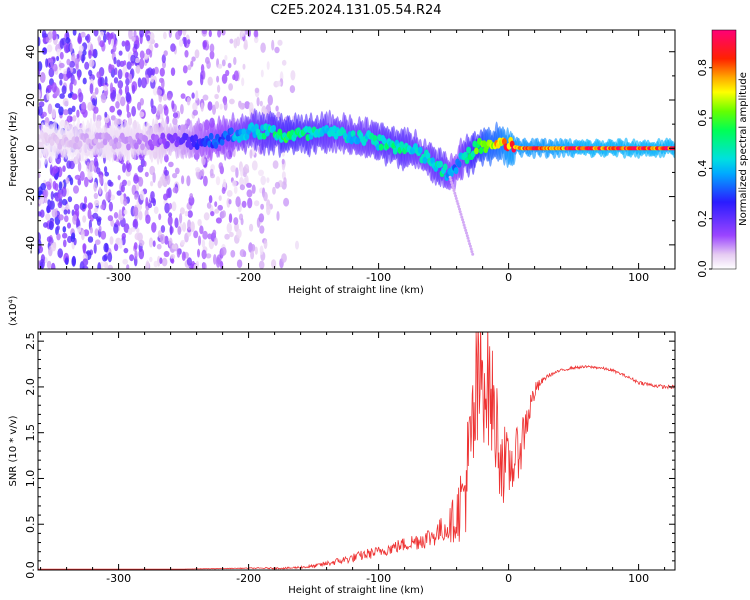 The height and width of the screenshot is (600, 750). Describe the element at coordinates (356, 290) in the screenshot. I see `spectrogram-x-axis-label: Height of straight line (km)` at that location.